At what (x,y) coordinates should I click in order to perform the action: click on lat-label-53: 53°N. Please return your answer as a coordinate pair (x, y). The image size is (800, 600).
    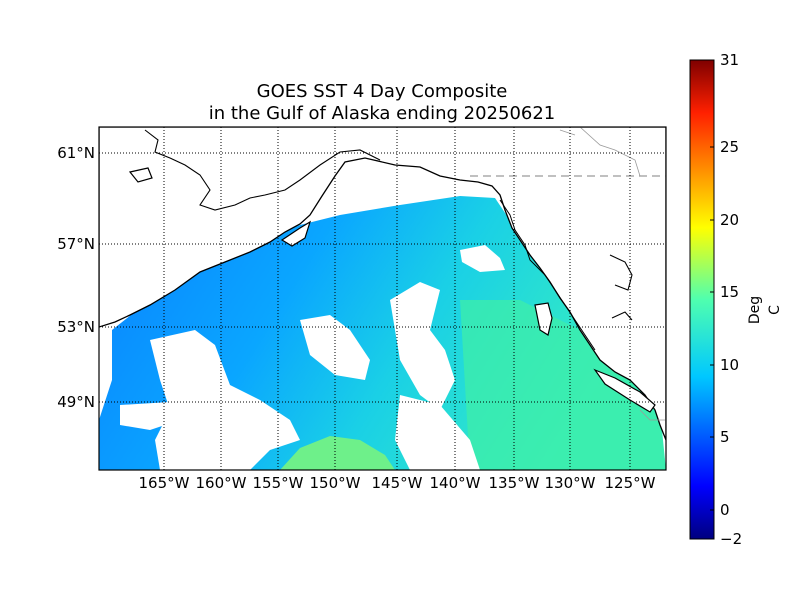
    Looking at the image, I should click on (76, 327).